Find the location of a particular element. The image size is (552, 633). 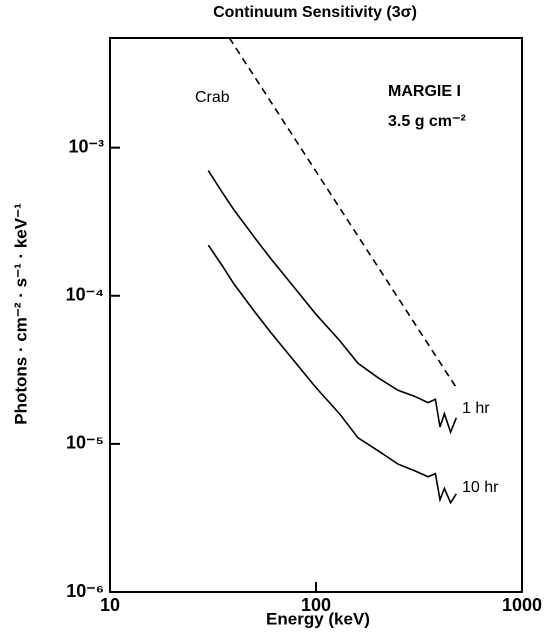

x-axis-label: Energy (keV) is located at coordinates (318, 618).